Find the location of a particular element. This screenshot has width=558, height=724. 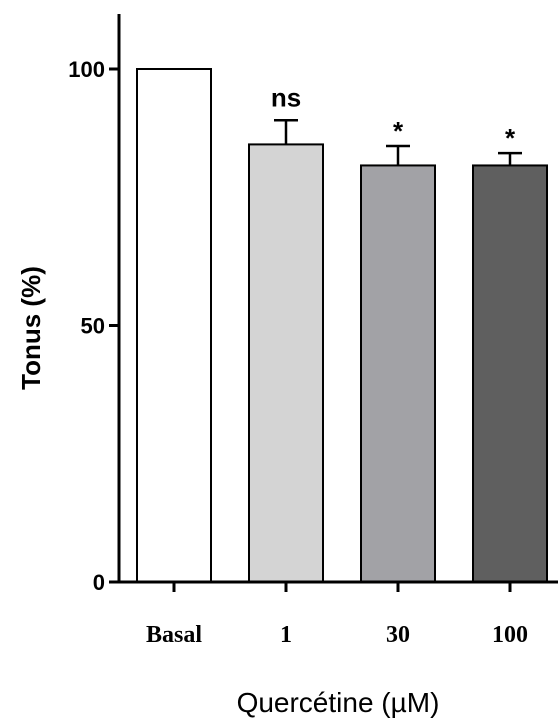

x-ticks-group: Basal 1 30 100 is located at coordinates (337, 615).